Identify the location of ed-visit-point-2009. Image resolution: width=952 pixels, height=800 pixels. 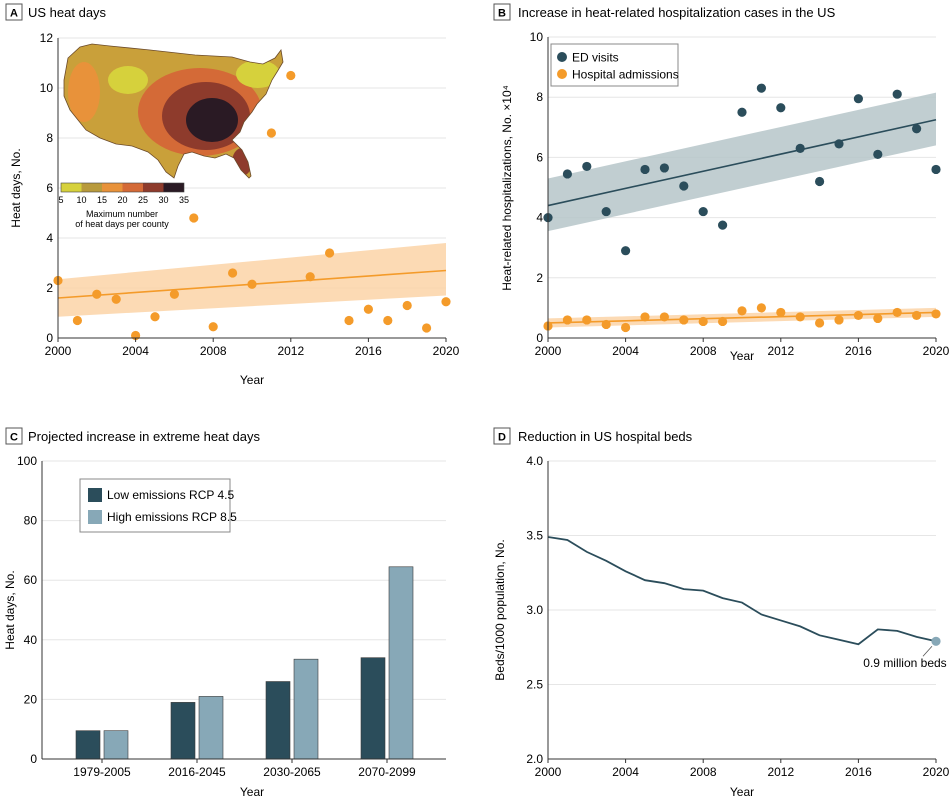
(723, 225).